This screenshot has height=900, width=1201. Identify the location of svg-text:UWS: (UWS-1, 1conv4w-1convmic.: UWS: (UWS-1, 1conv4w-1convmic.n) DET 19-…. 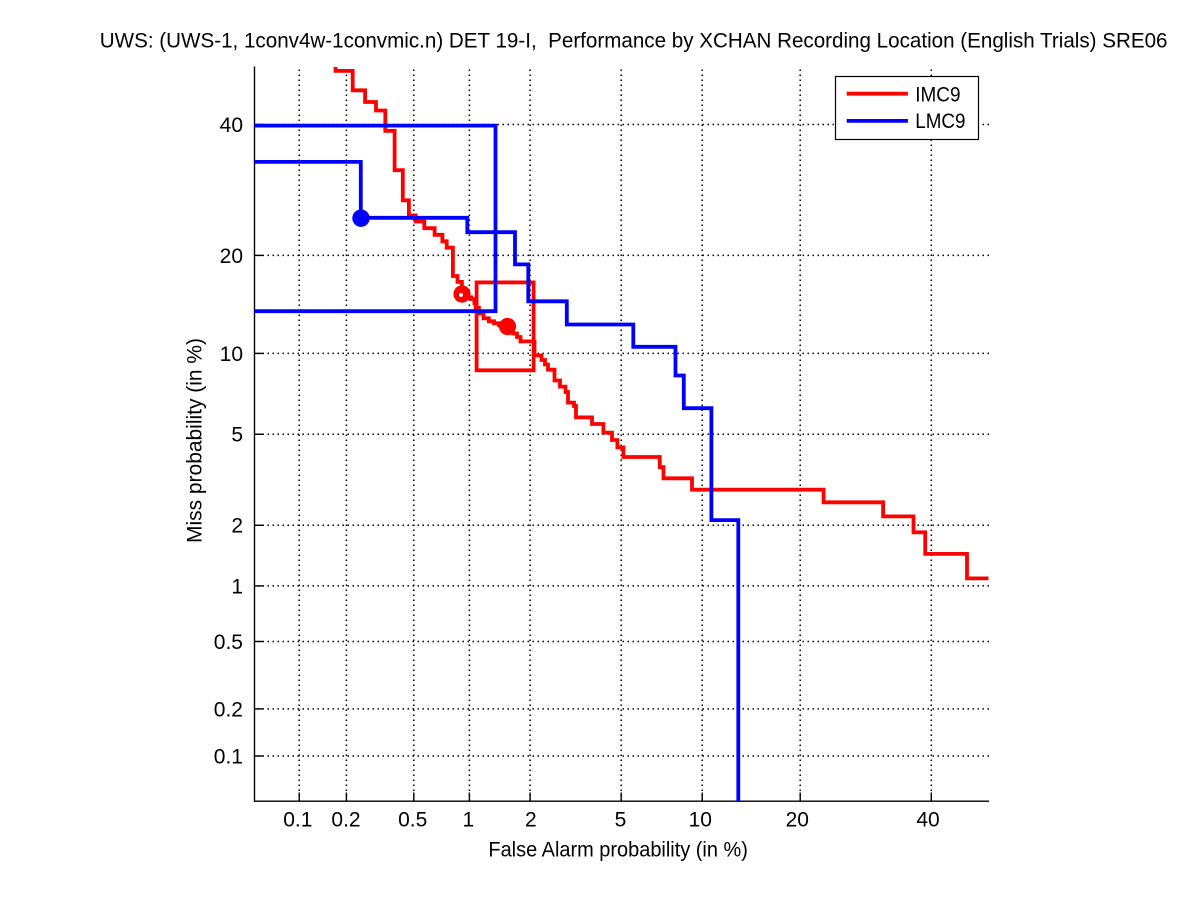
(634, 40).